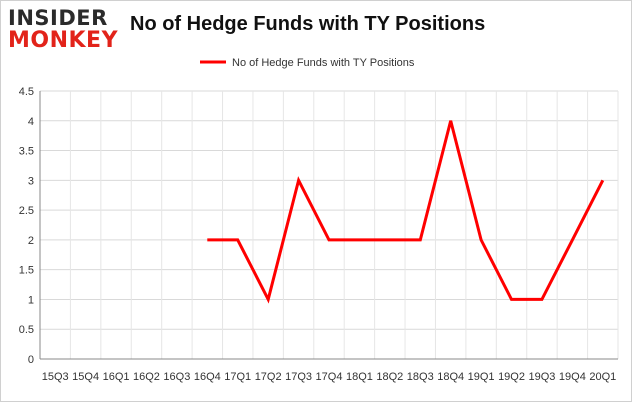 The height and width of the screenshot is (404, 634). I want to click on y-tick-label: 1.5, so click(26, 271).